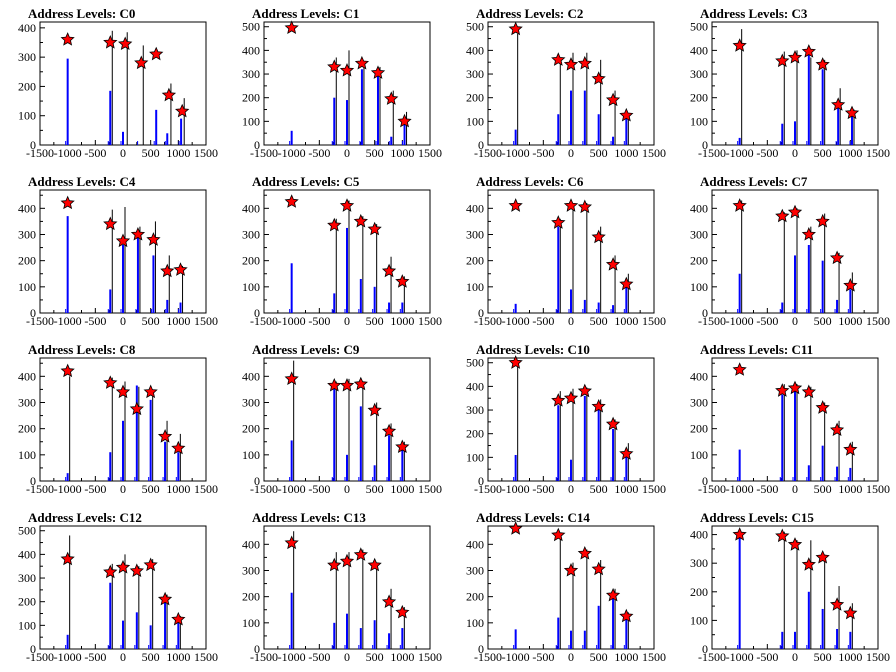 The height and width of the screenshot is (672, 896). I want to click on plot-frame, so click(571, 587).